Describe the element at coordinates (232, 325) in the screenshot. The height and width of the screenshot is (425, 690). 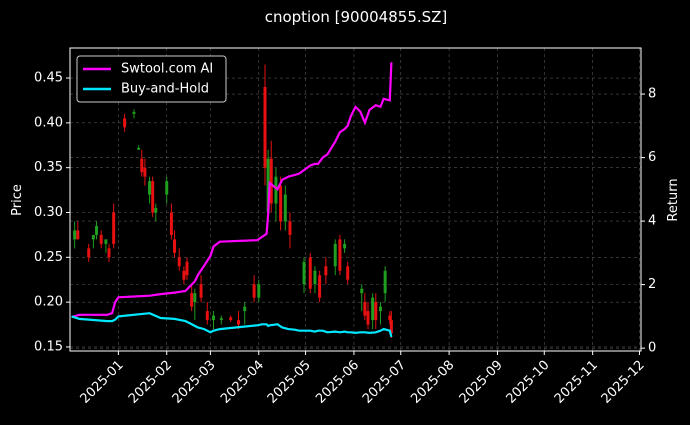
I see `series-line` at that location.